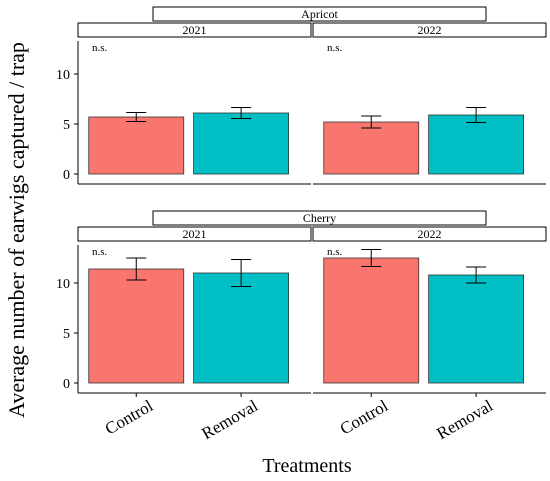 The height and width of the screenshot is (481, 550). What do you see at coordinates (476, 329) in the screenshot?
I see `bar-cherry-2022-removal` at bounding box center [476, 329].